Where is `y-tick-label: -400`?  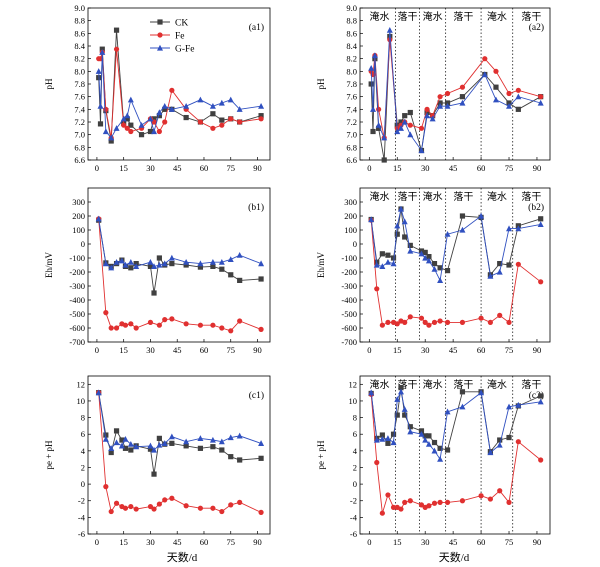
y-tick-label: -400 is located at coordinates (77, 300).